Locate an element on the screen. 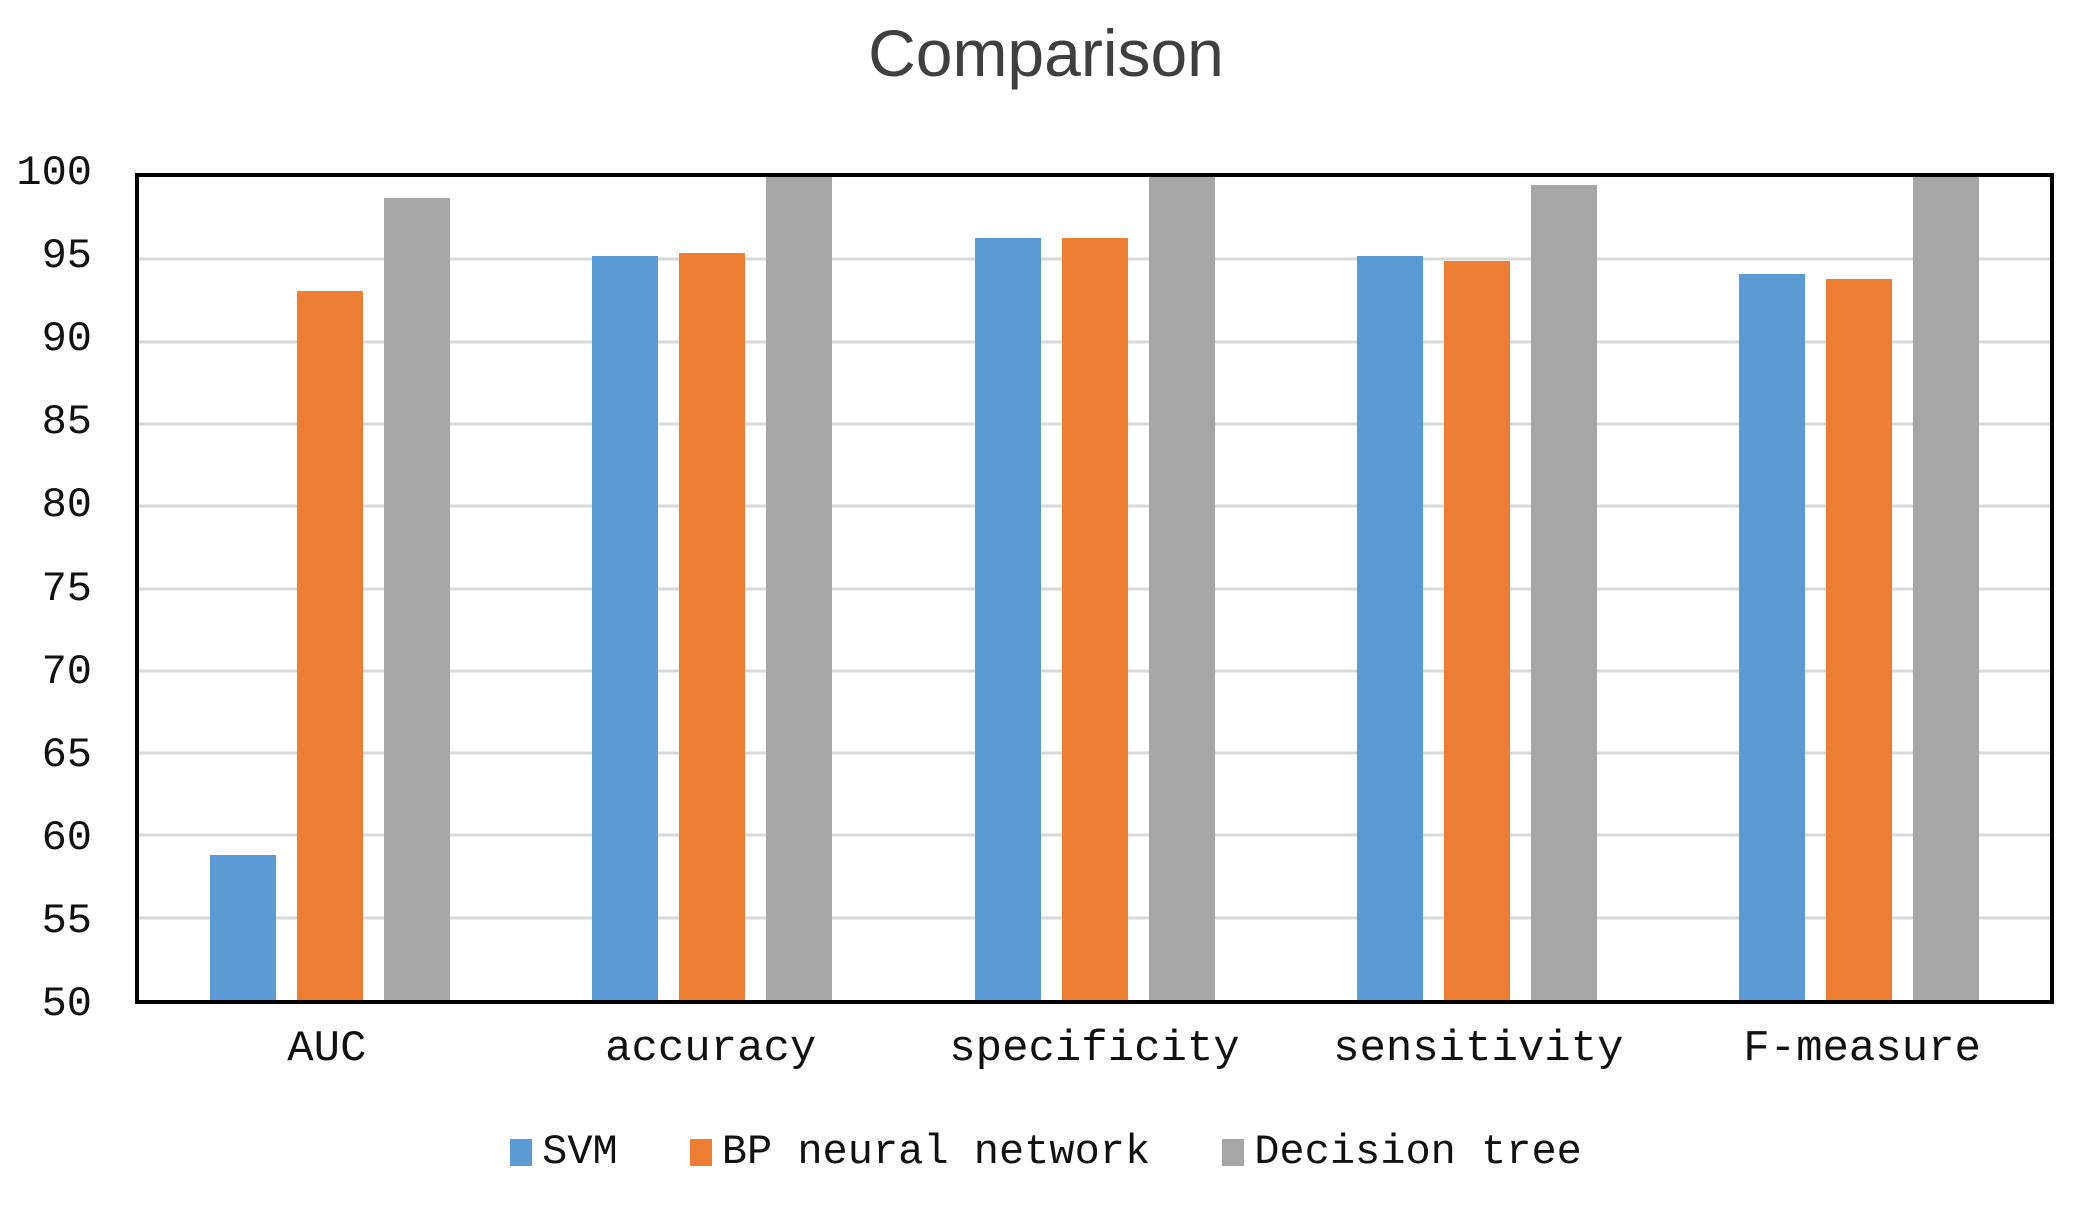  bar-group-accuracy is located at coordinates (712, 588).